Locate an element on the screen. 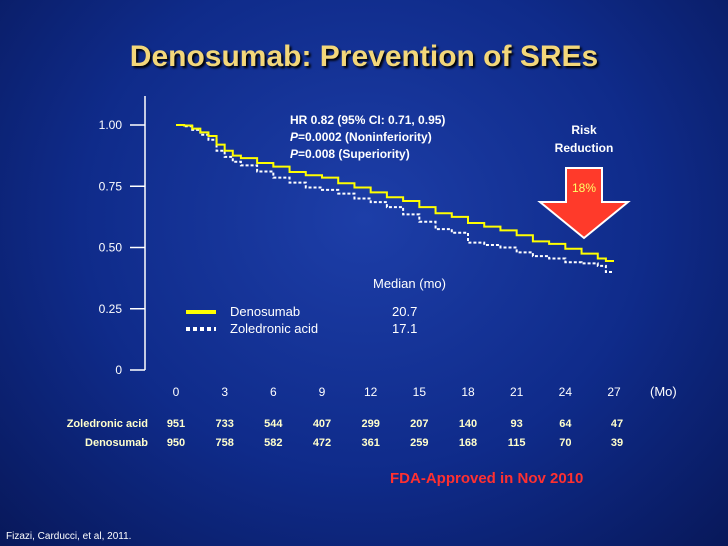 The height and width of the screenshot is (546, 728). x-tick-label: 21 is located at coordinates (517, 392).